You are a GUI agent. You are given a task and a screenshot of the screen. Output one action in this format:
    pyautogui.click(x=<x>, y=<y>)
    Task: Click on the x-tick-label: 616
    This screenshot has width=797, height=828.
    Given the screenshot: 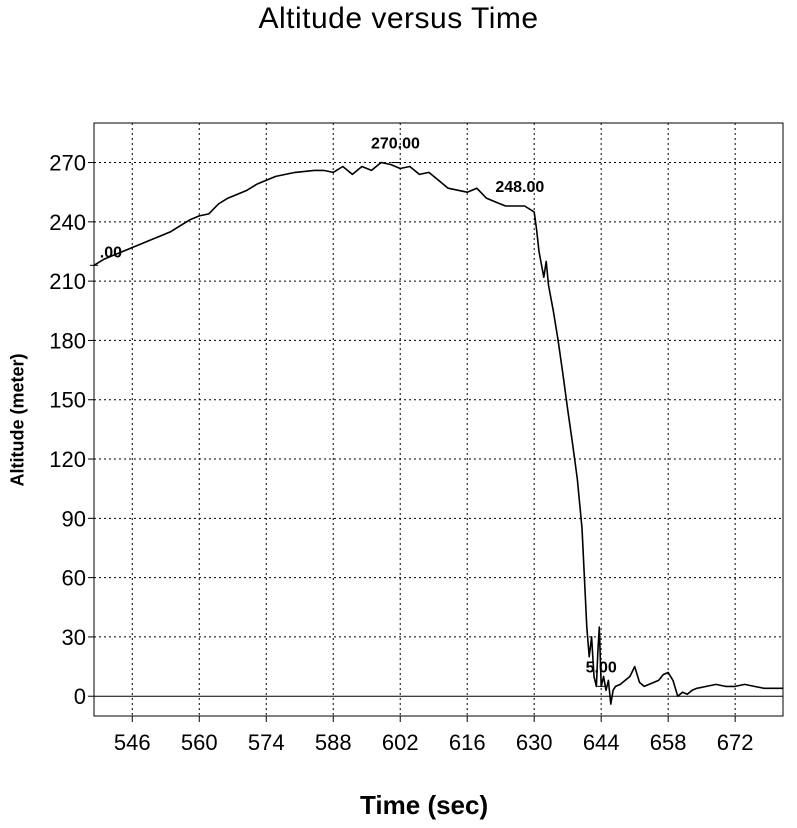 What is the action you would take?
    pyautogui.click(x=467, y=742)
    